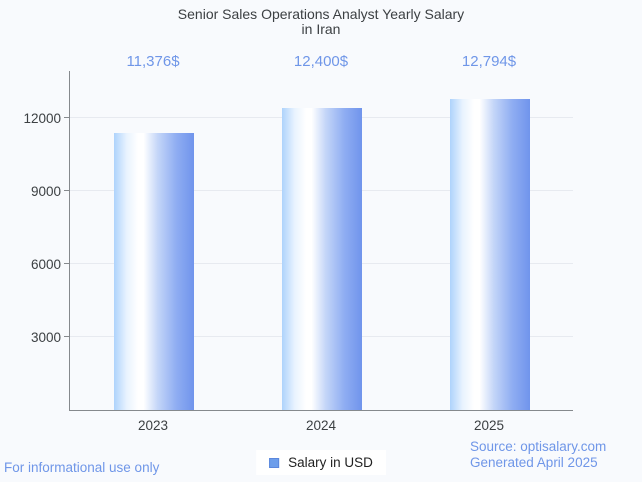 The height and width of the screenshot is (482, 642). Describe the element at coordinates (321, 29) in the screenshot. I see `chart-title-line2: in Iran` at that location.